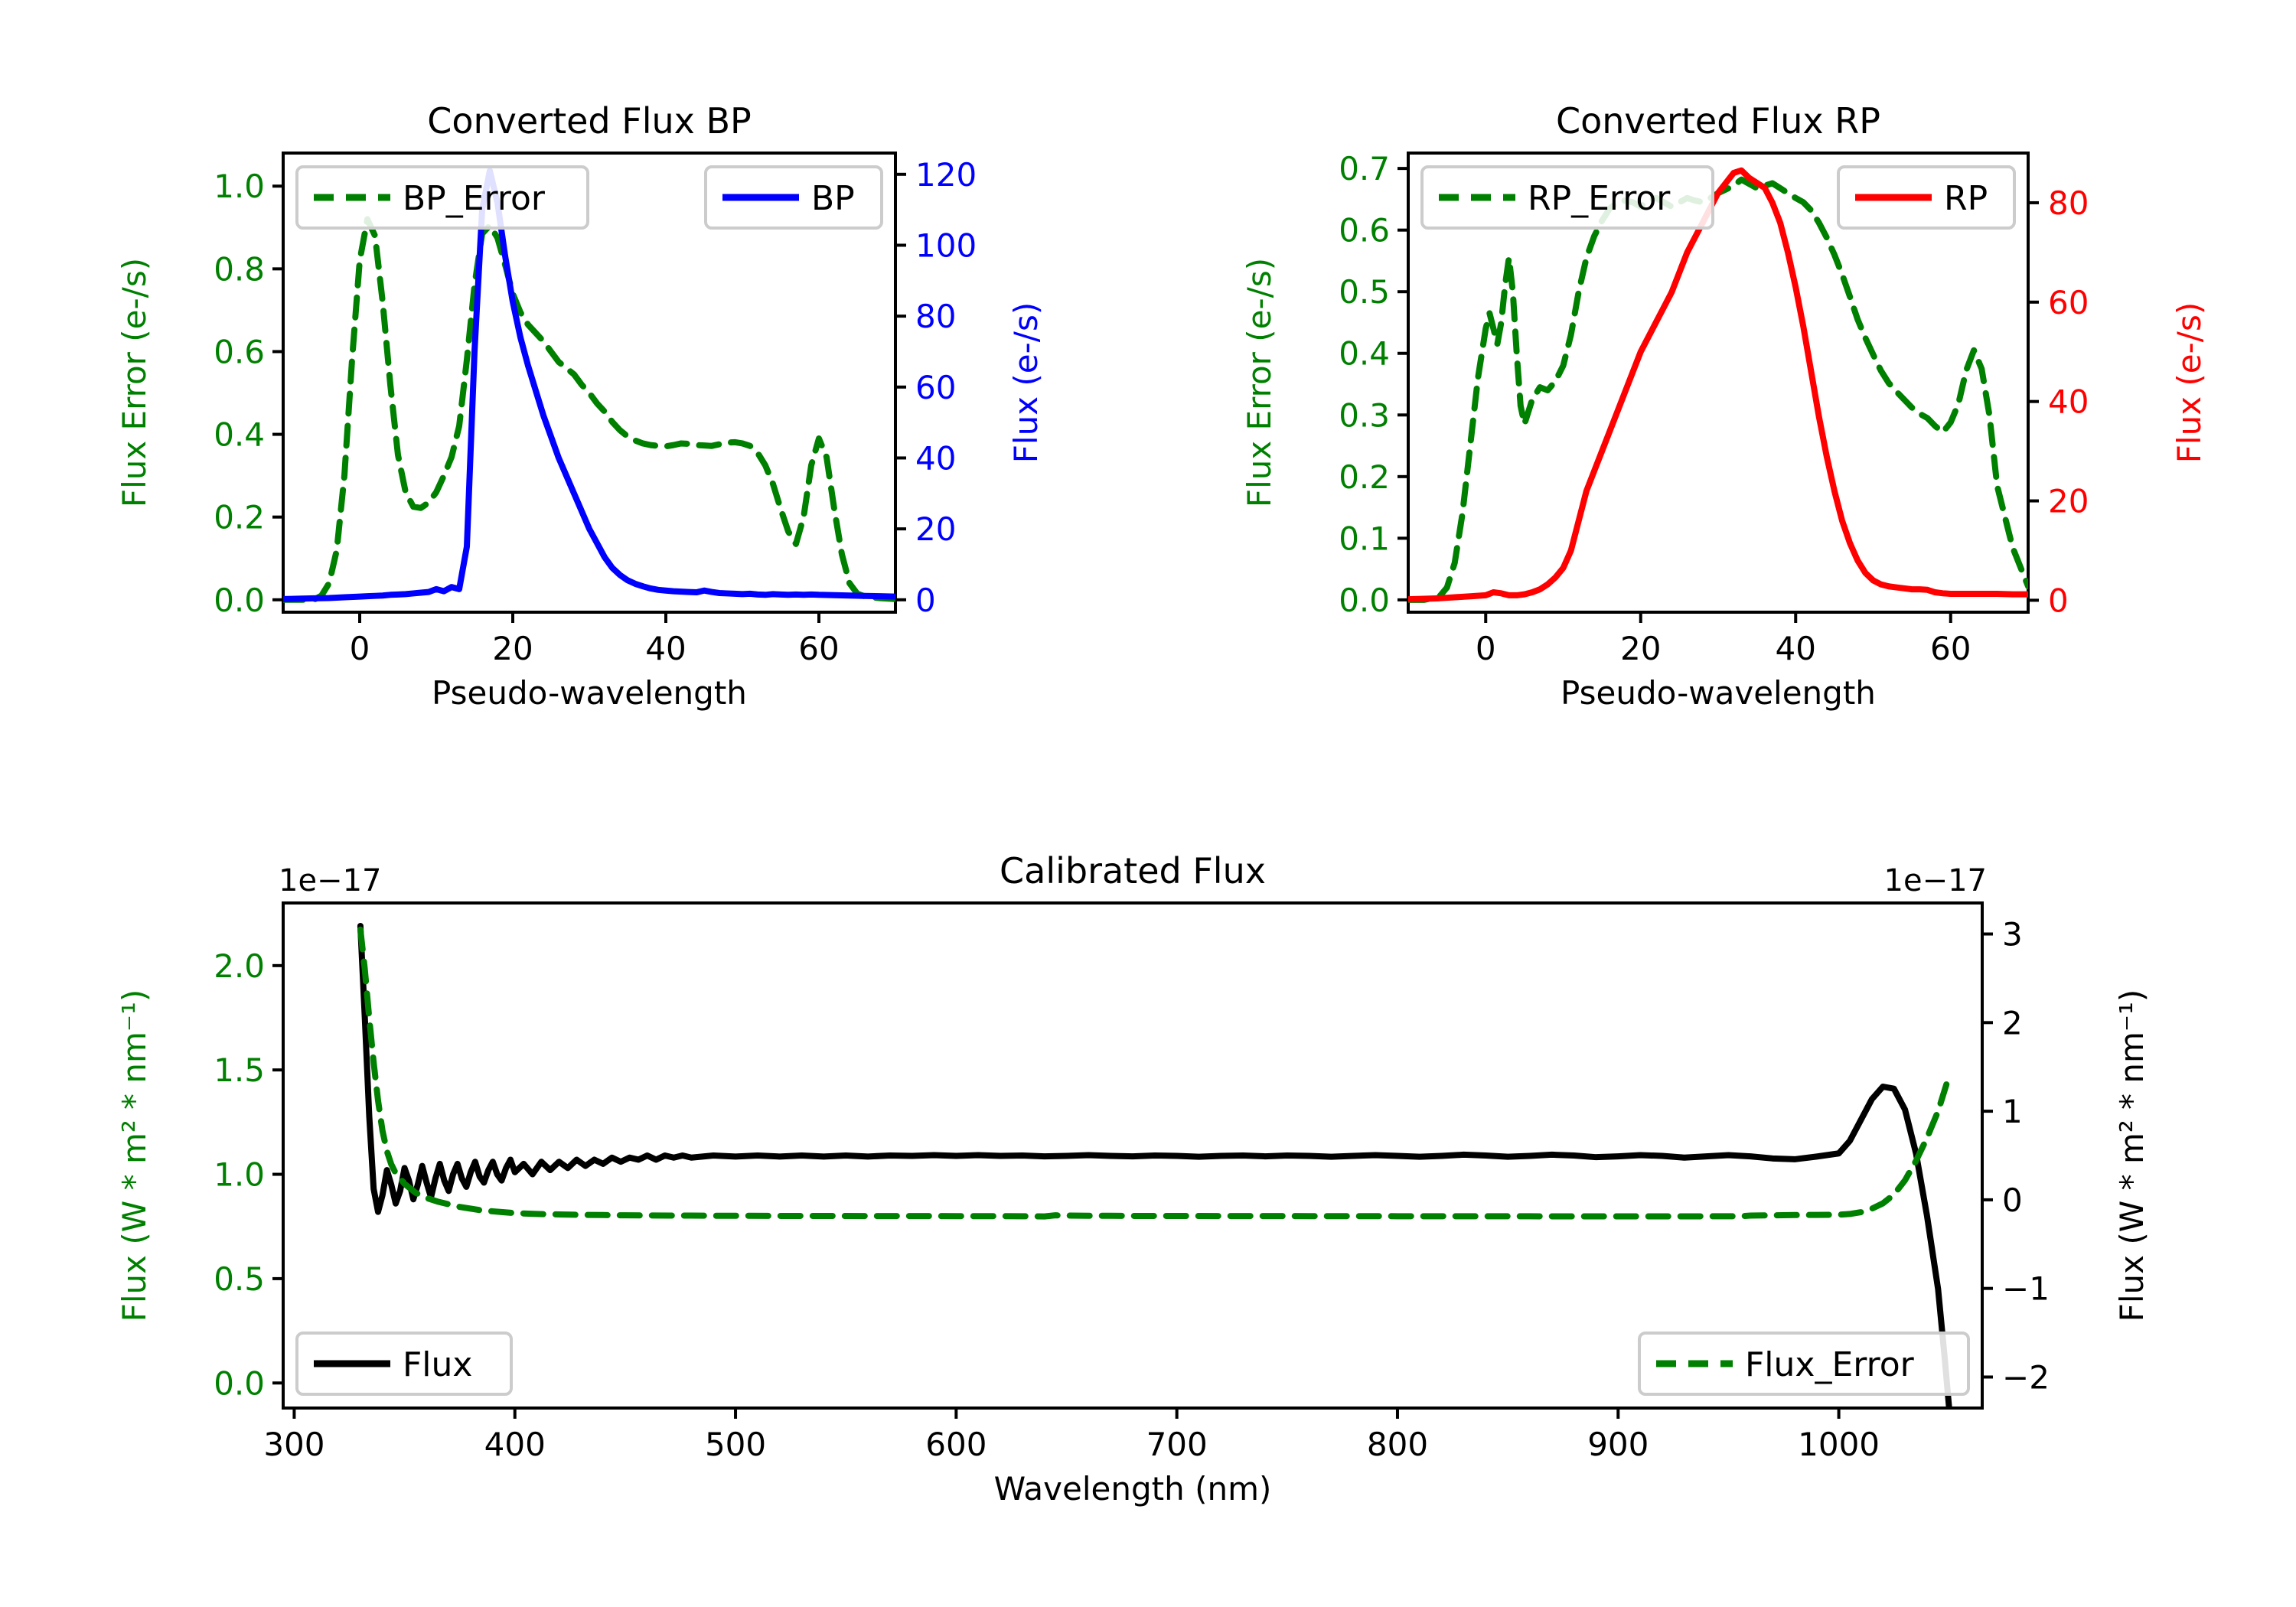  I want to click on calibrated-flux-legend-flux: Flux, so click(404, 1364).